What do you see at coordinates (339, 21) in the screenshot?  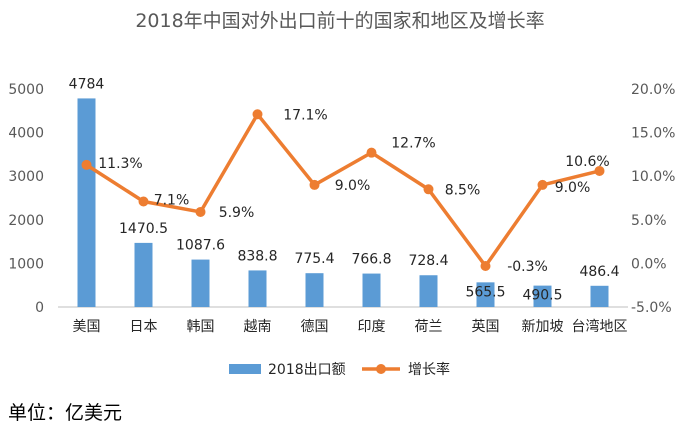 I see `chart-title: 2018年中国对外出口前十的国家和地区及增长率` at bounding box center [339, 21].